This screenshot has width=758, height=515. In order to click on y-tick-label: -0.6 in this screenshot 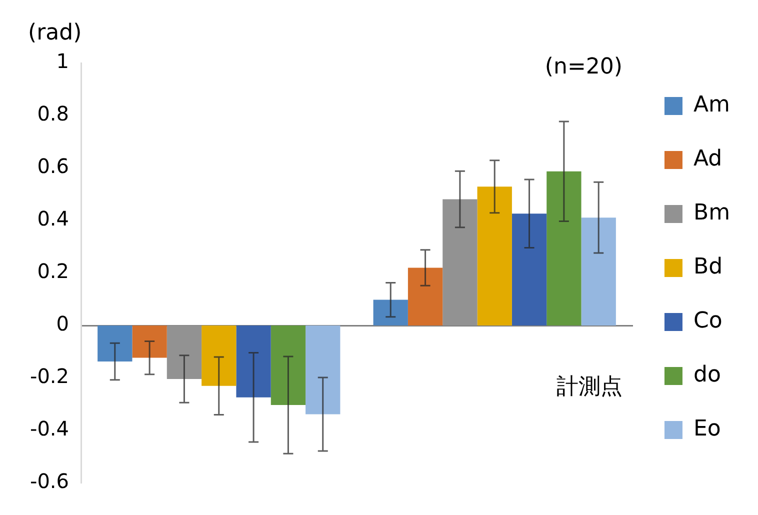, I will do `click(50, 481)`.